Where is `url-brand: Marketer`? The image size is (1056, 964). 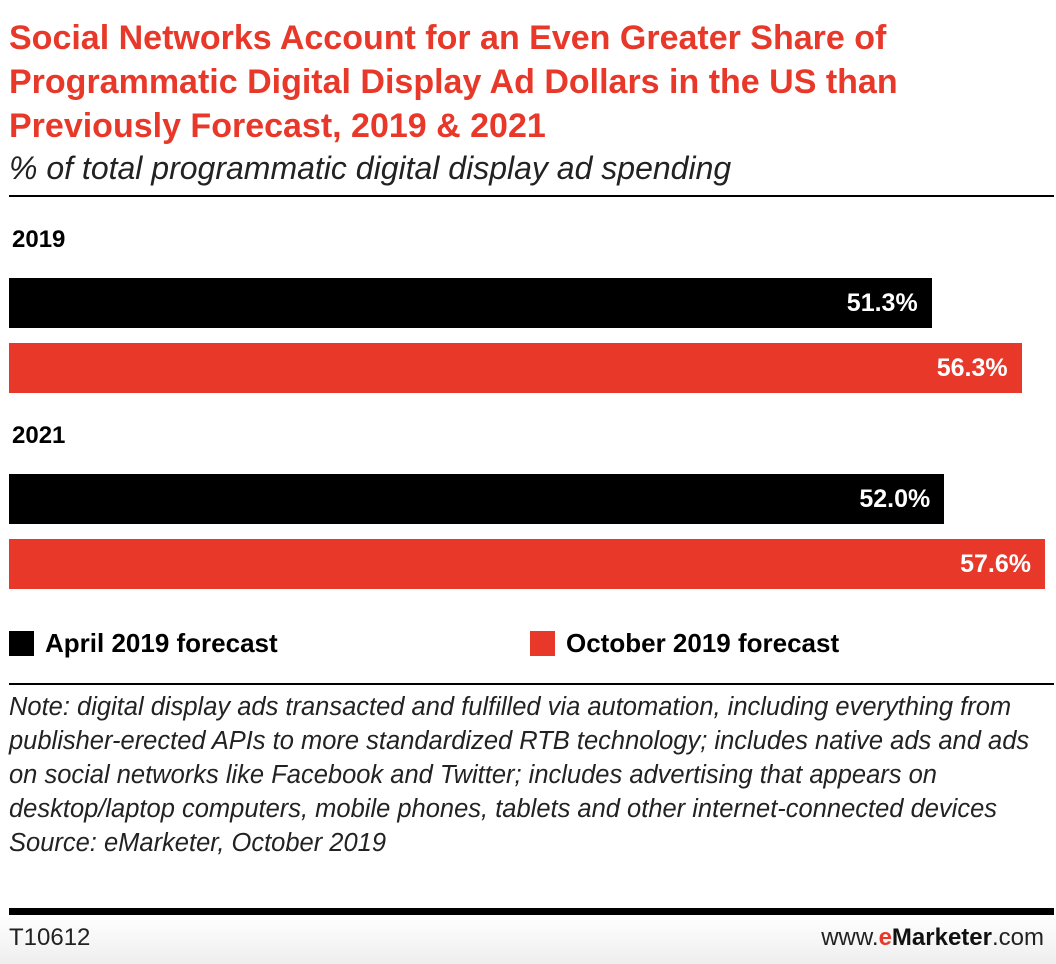 url-brand: Marketer is located at coordinates (941, 937).